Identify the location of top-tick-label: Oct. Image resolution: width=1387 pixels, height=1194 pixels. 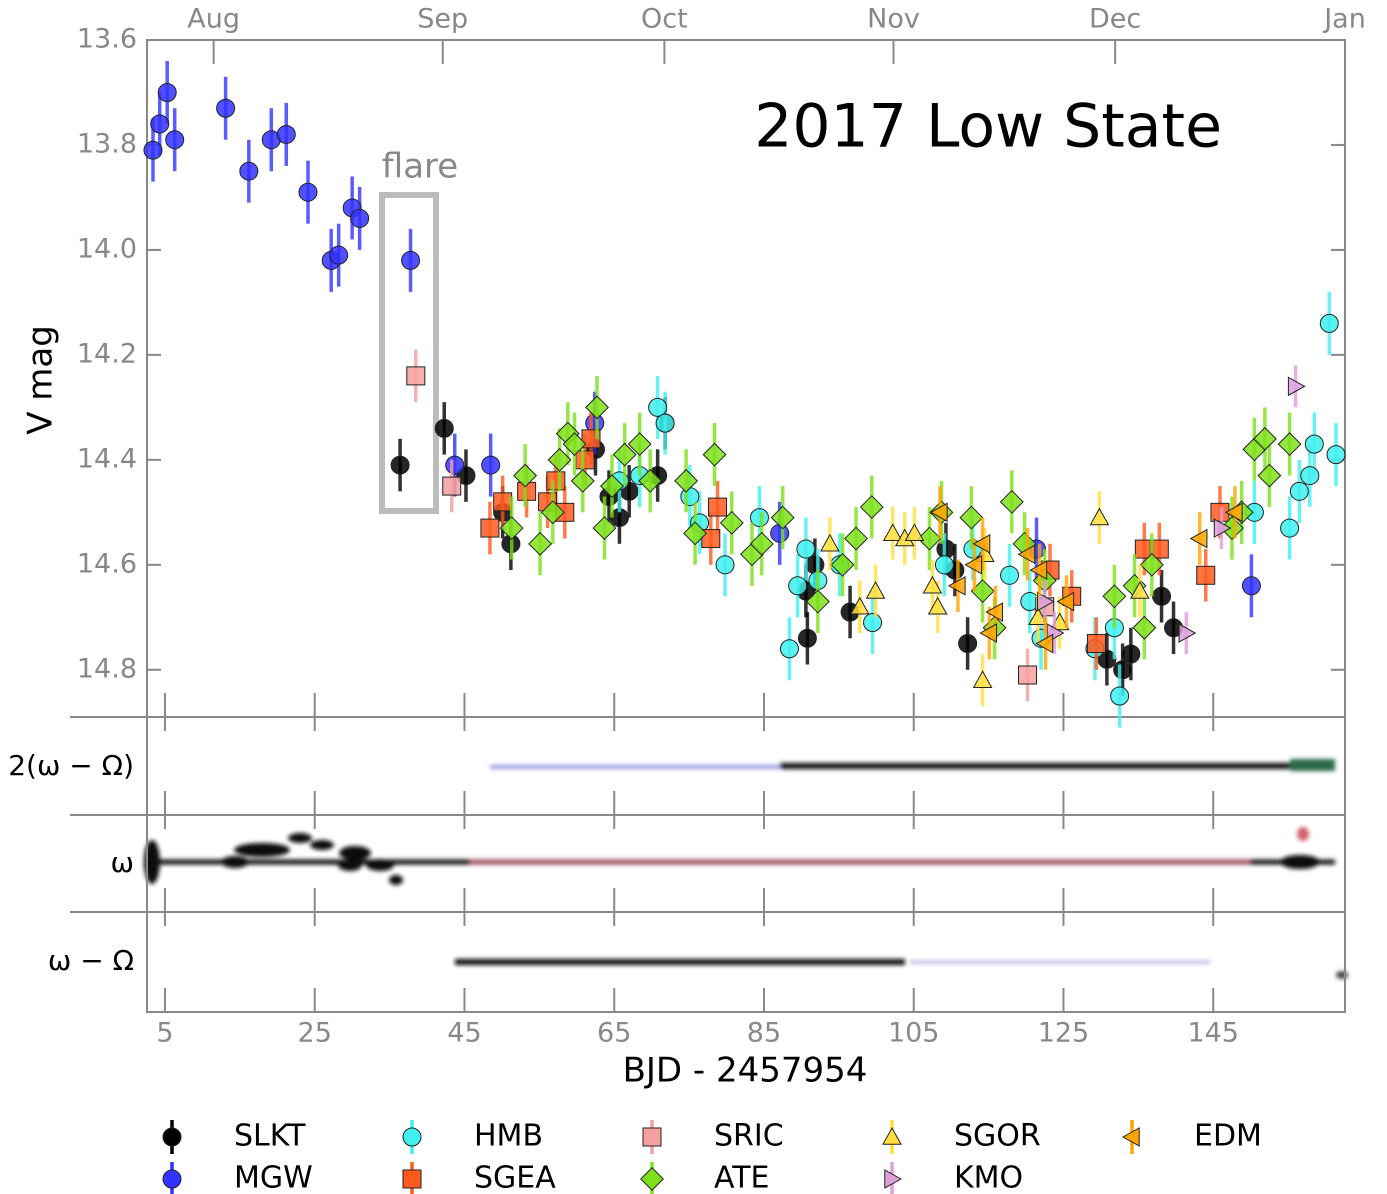
(664, 19).